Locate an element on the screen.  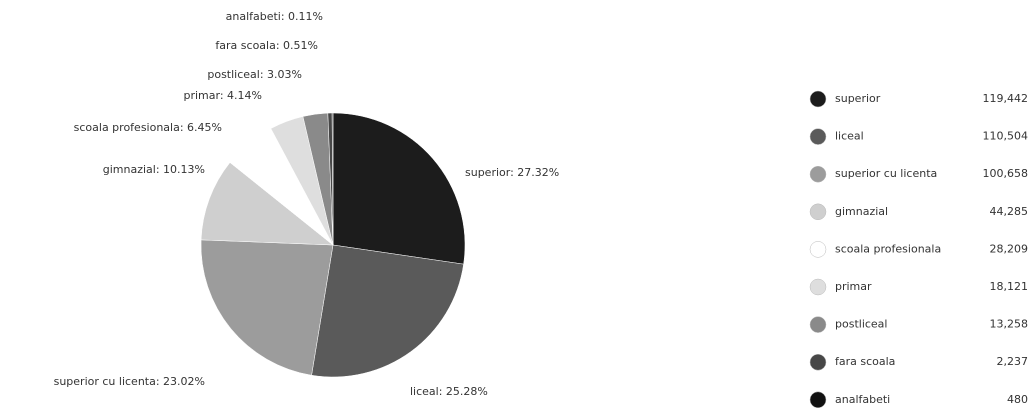
legend-value: 119,442 is located at coordinates (1006, 98).